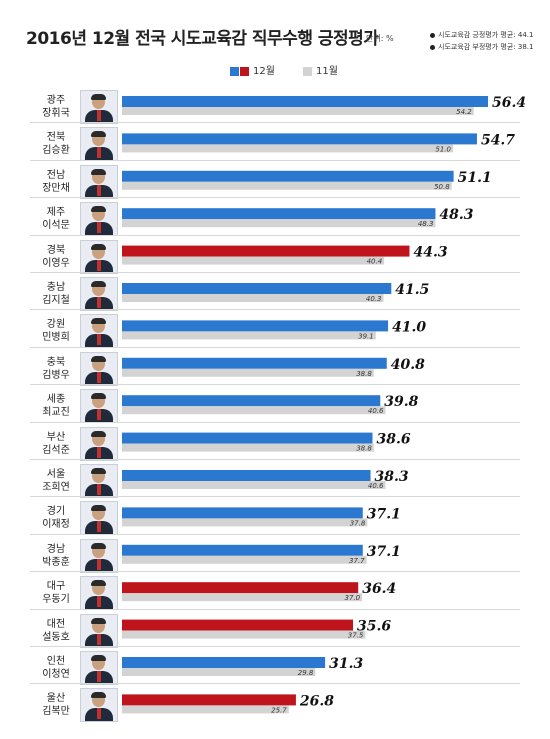  I want to click on row-label: 충북 김병우, so click(56, 369).